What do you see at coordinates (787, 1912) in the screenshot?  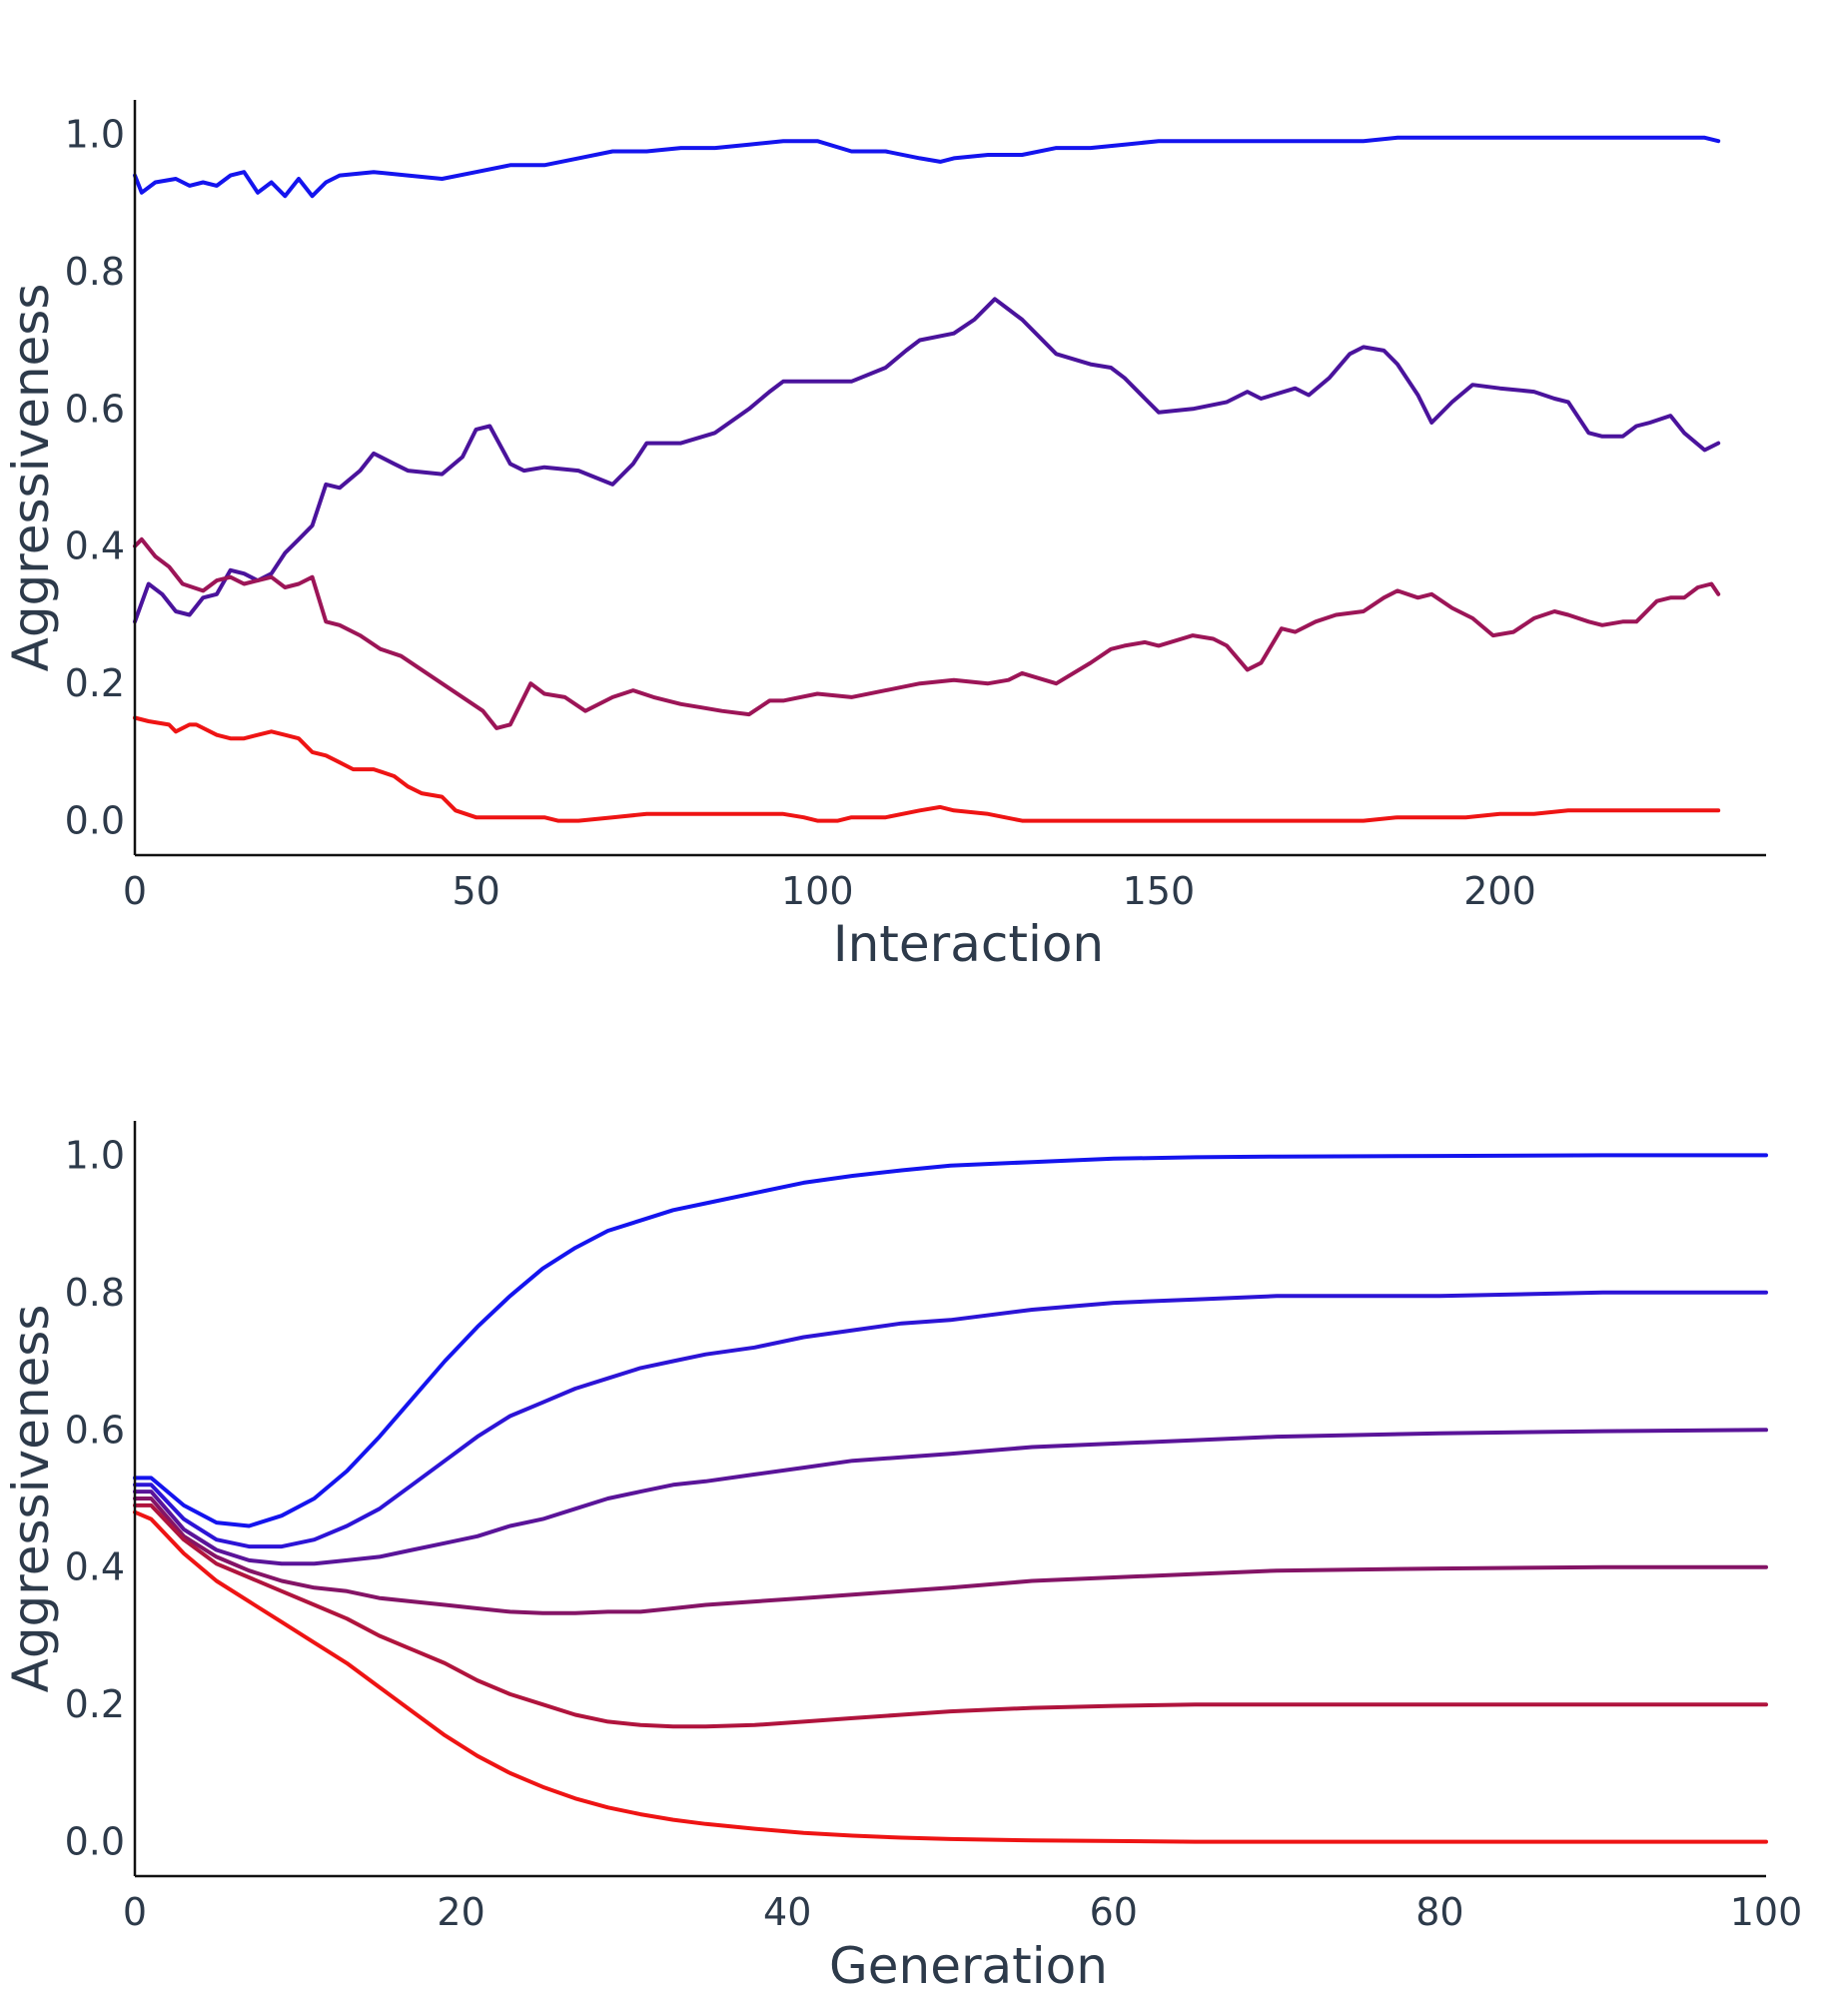 I see `generation-x-tick-label: 40` at bounding box center [787, 1912].